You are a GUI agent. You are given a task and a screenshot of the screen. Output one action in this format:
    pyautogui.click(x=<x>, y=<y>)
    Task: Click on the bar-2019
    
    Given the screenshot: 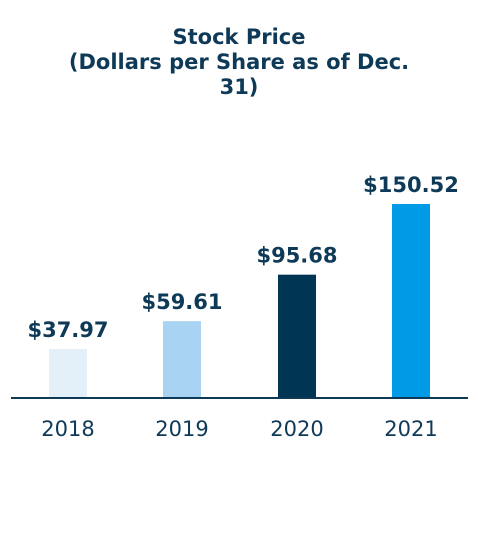 What is the action you would take?
    pyautogui.click(x=182, y=359)
    